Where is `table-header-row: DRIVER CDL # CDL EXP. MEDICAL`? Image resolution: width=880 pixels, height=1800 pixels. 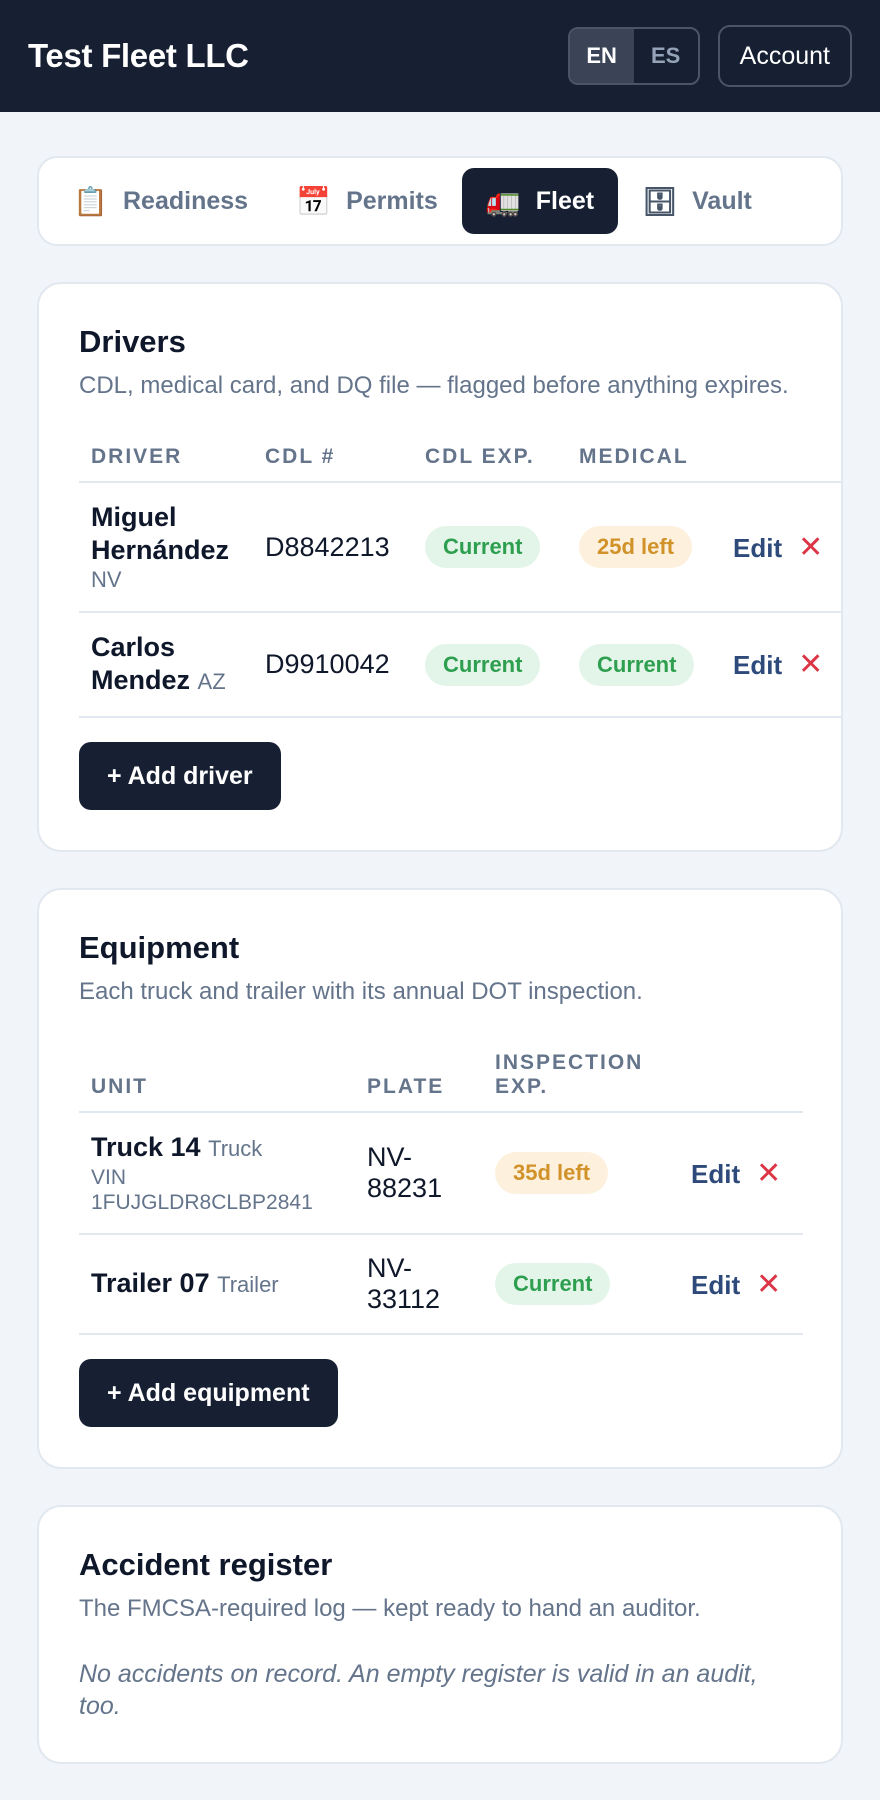
table-header-row: DRIVER CDL # CDL EXP. MEDICAL is located at coordinates (460, 458).